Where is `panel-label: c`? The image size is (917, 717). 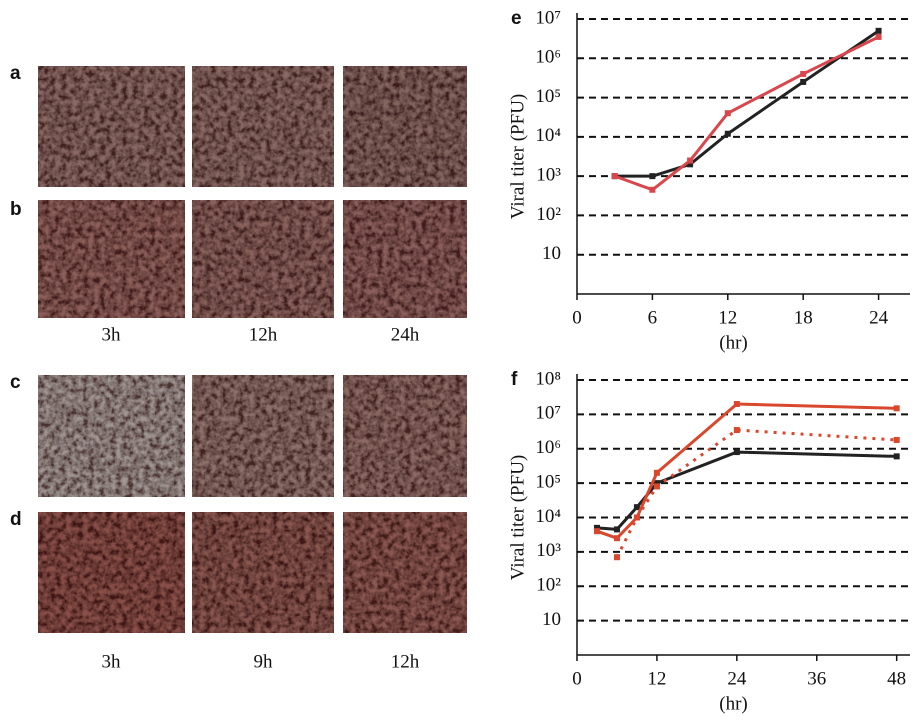
panel-label: c is located at coordinates (15, 382).